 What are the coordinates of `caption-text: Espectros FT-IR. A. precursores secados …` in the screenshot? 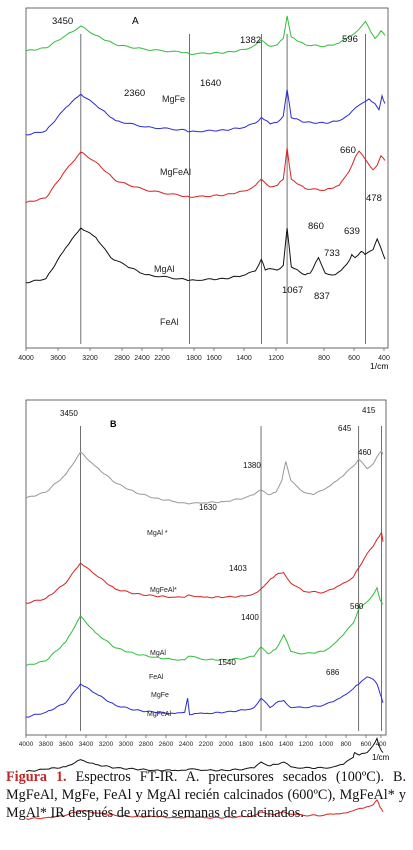 It's located at (206, 795).